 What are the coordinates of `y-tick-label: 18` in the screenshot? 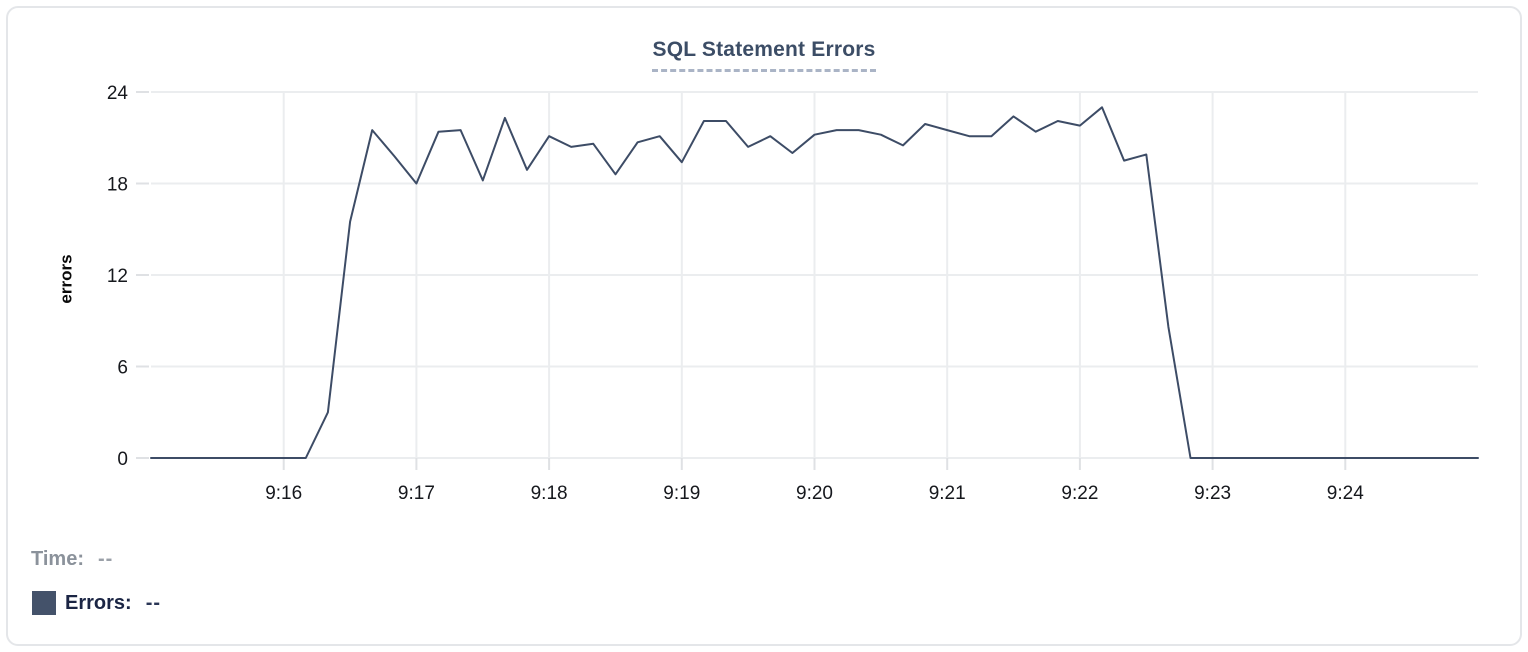 It's located at (117, 185).